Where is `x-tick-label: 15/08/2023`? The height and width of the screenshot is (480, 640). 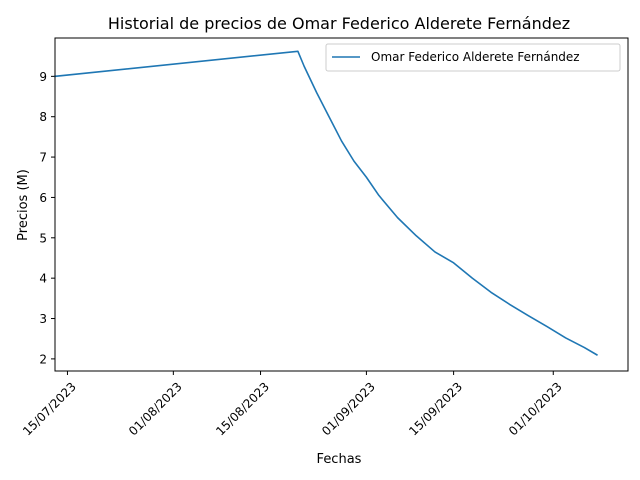 x-tick-label: 15/08/2023 is located at coordinates (242, 409).